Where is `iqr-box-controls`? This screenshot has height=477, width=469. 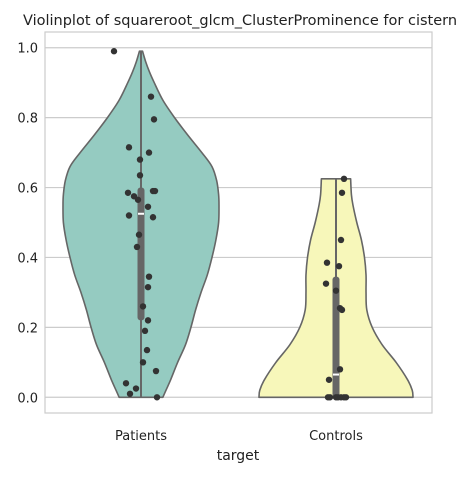
iqr-box-controls is located at coordinates (336, 337).